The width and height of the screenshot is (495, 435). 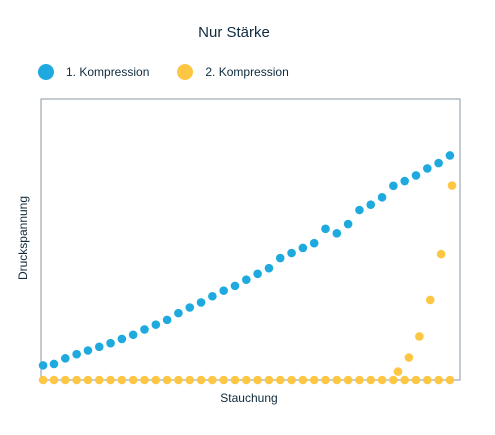 I want to click on legend: 1. Kompression 2. Kompression, so click(x=177, y=72).